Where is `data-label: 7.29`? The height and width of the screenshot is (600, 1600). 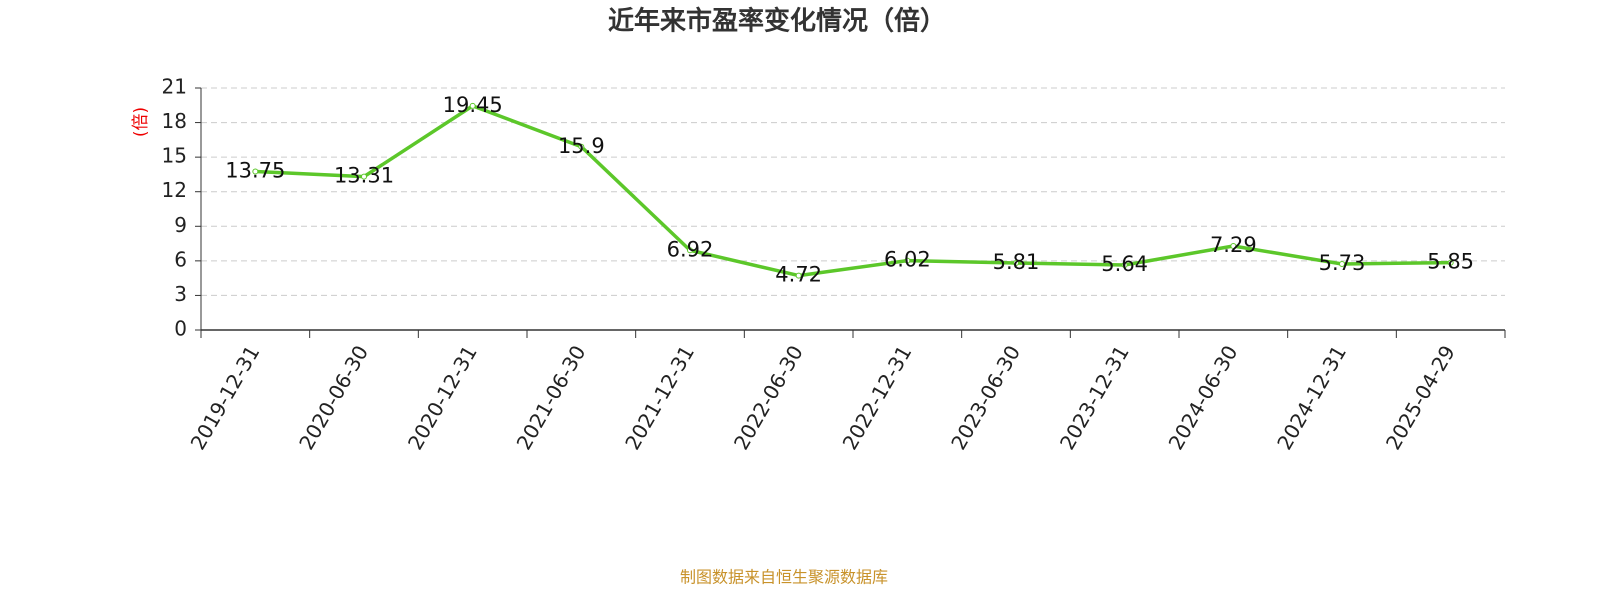
data-label: 7.29 is located at coordinates (1233, 245).